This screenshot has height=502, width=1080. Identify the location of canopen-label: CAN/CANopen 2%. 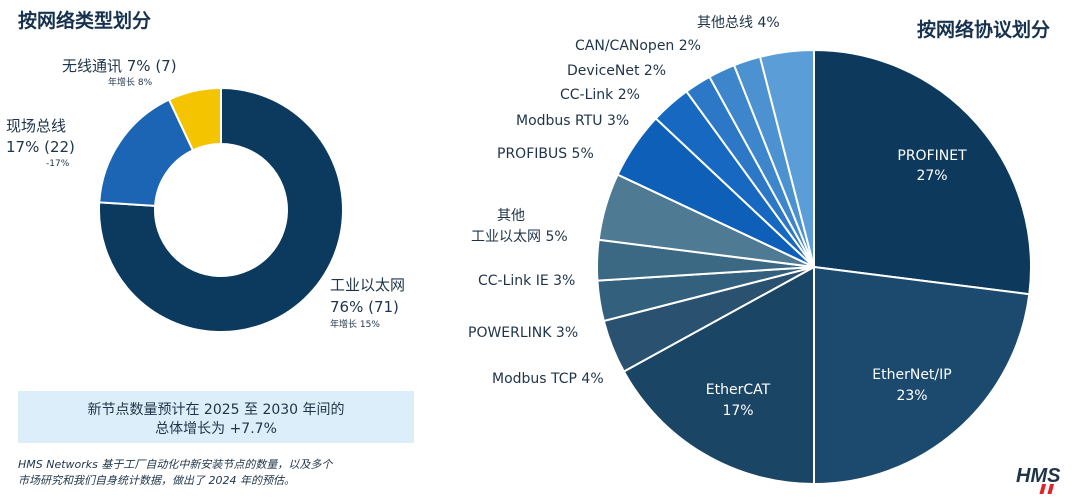
(638, 46).